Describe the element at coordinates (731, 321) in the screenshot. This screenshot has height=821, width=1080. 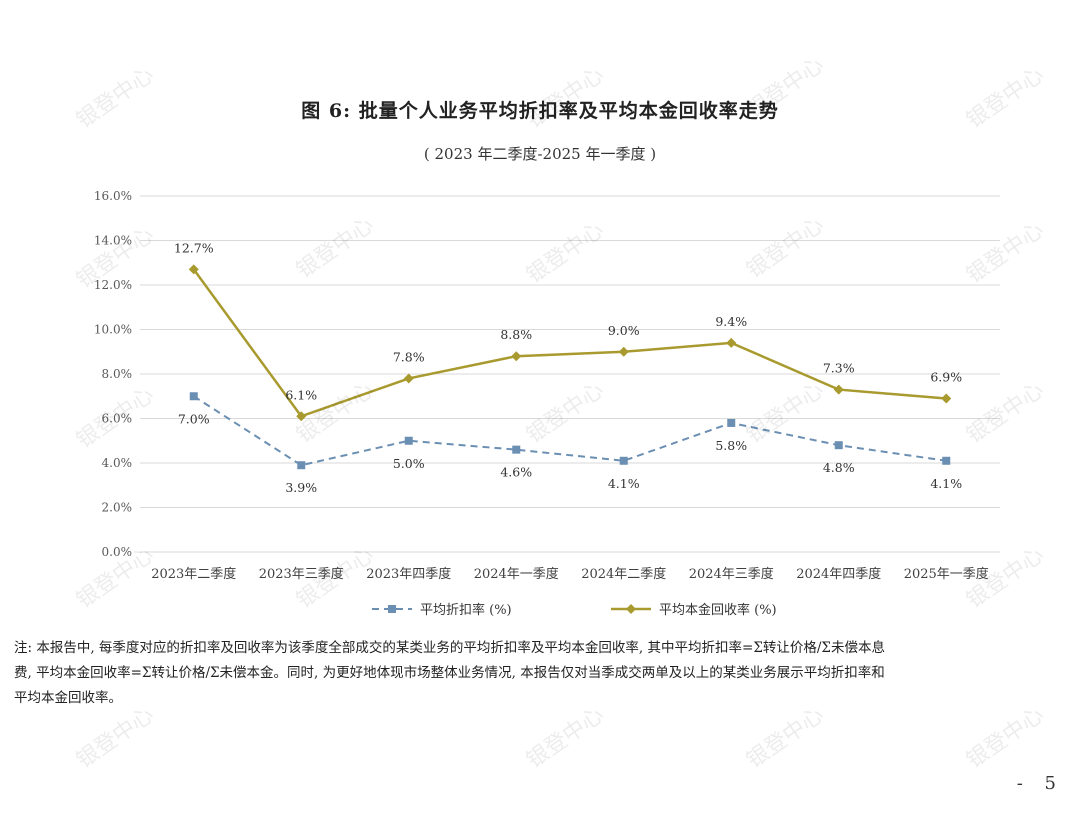
I see `data-label-recovery: 9.4%` at that location.